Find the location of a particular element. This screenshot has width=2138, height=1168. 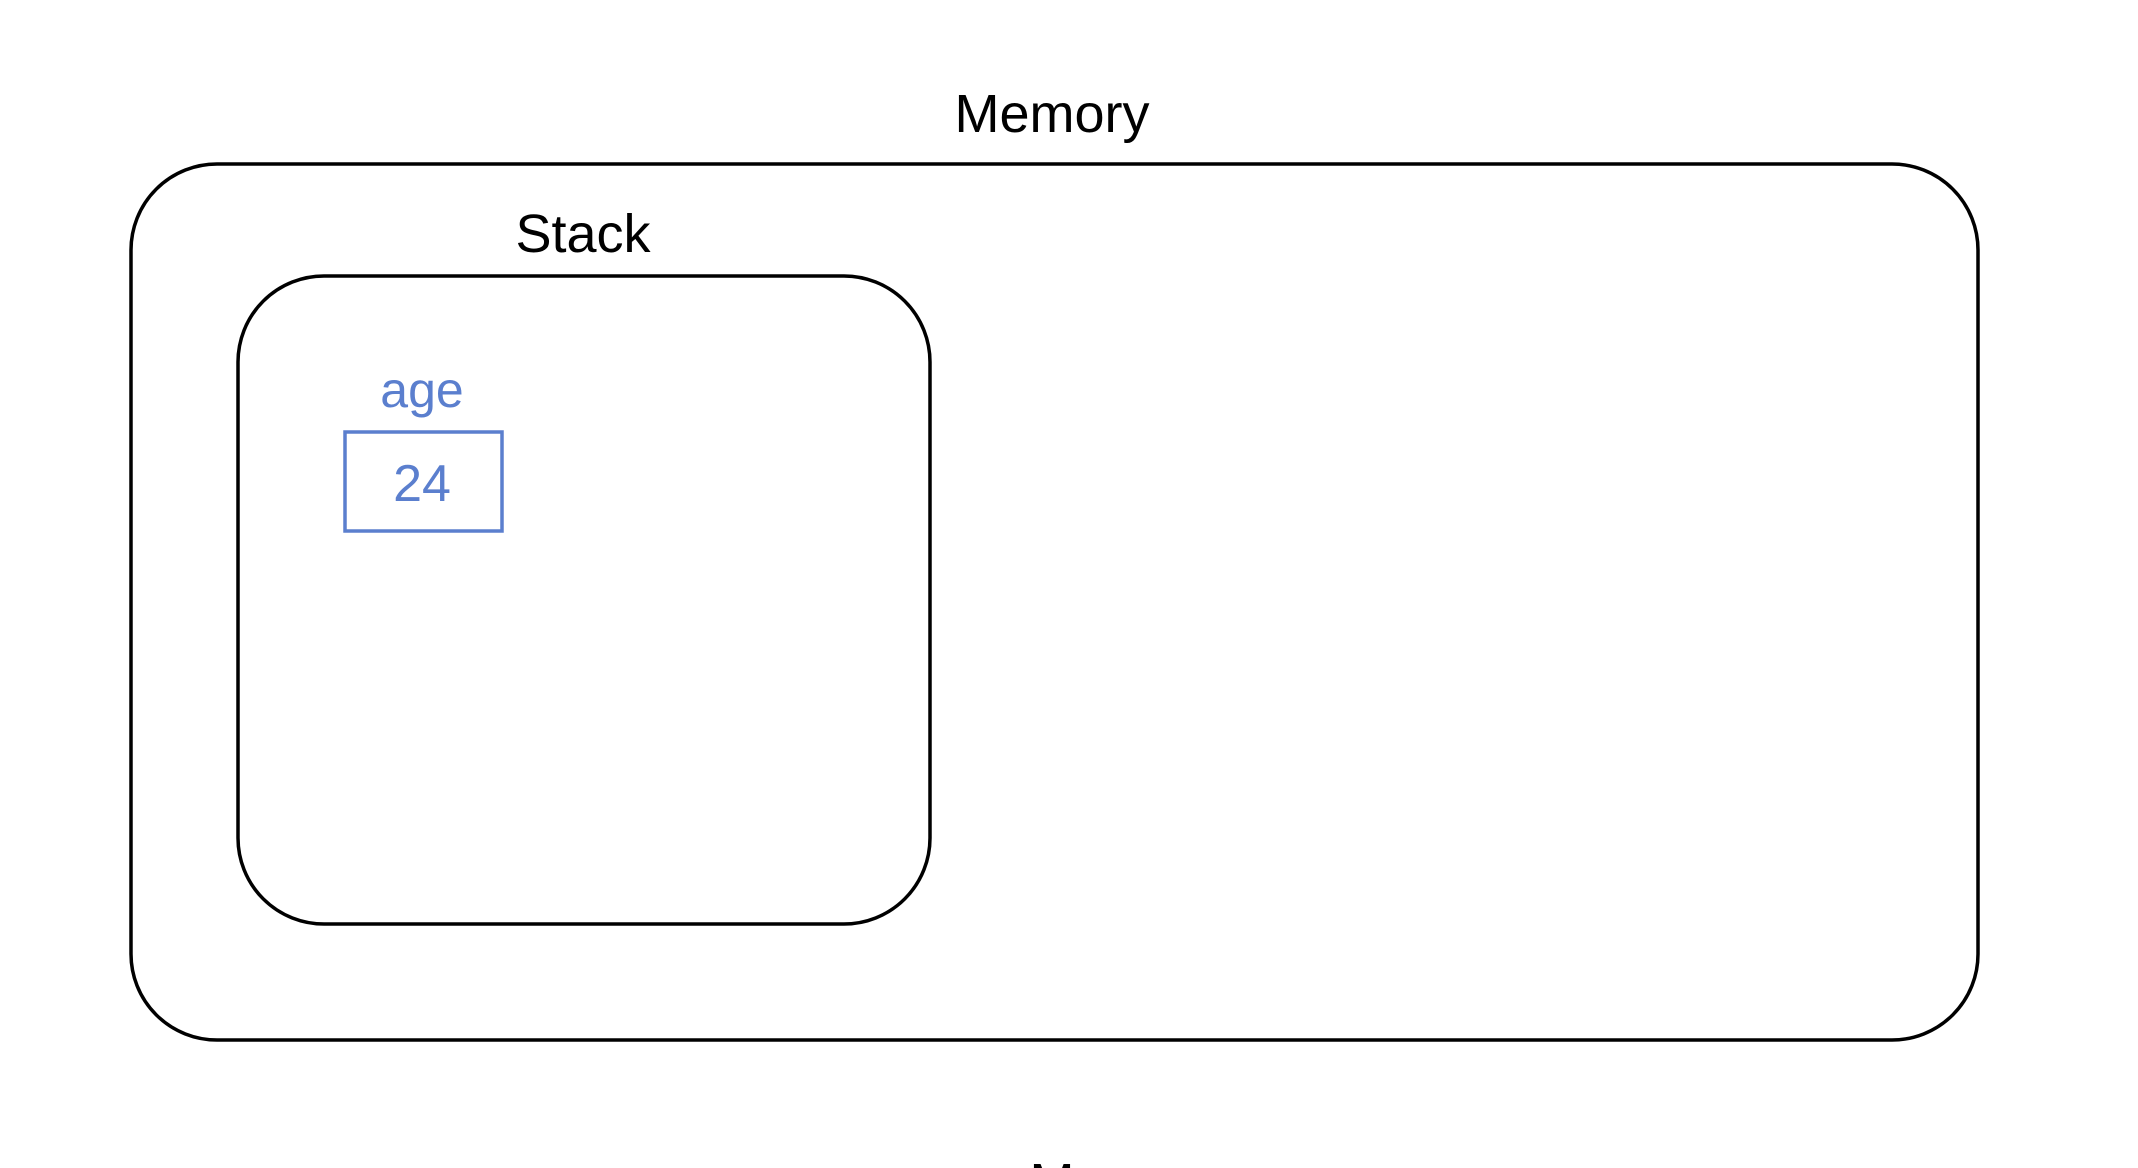

variable-box is located at coordinates (423, 481).